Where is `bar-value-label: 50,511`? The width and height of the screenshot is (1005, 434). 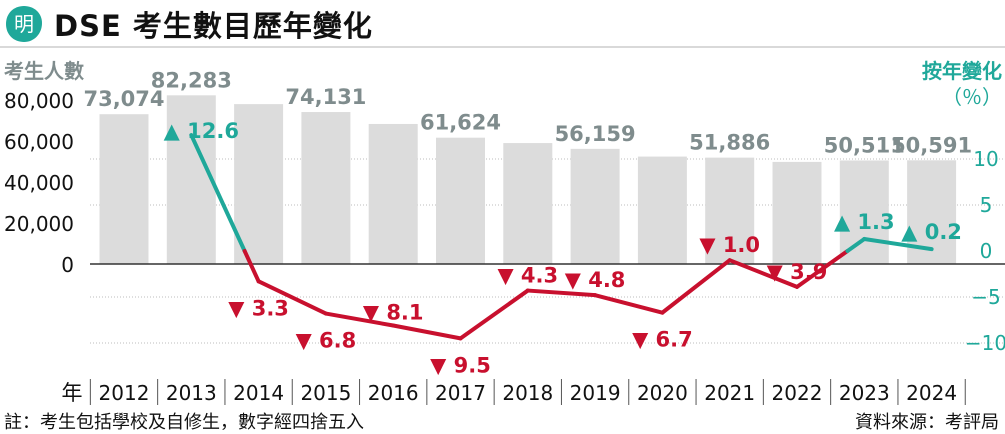 bar-value-label: 50,511 is located at coordinates (864, 145).